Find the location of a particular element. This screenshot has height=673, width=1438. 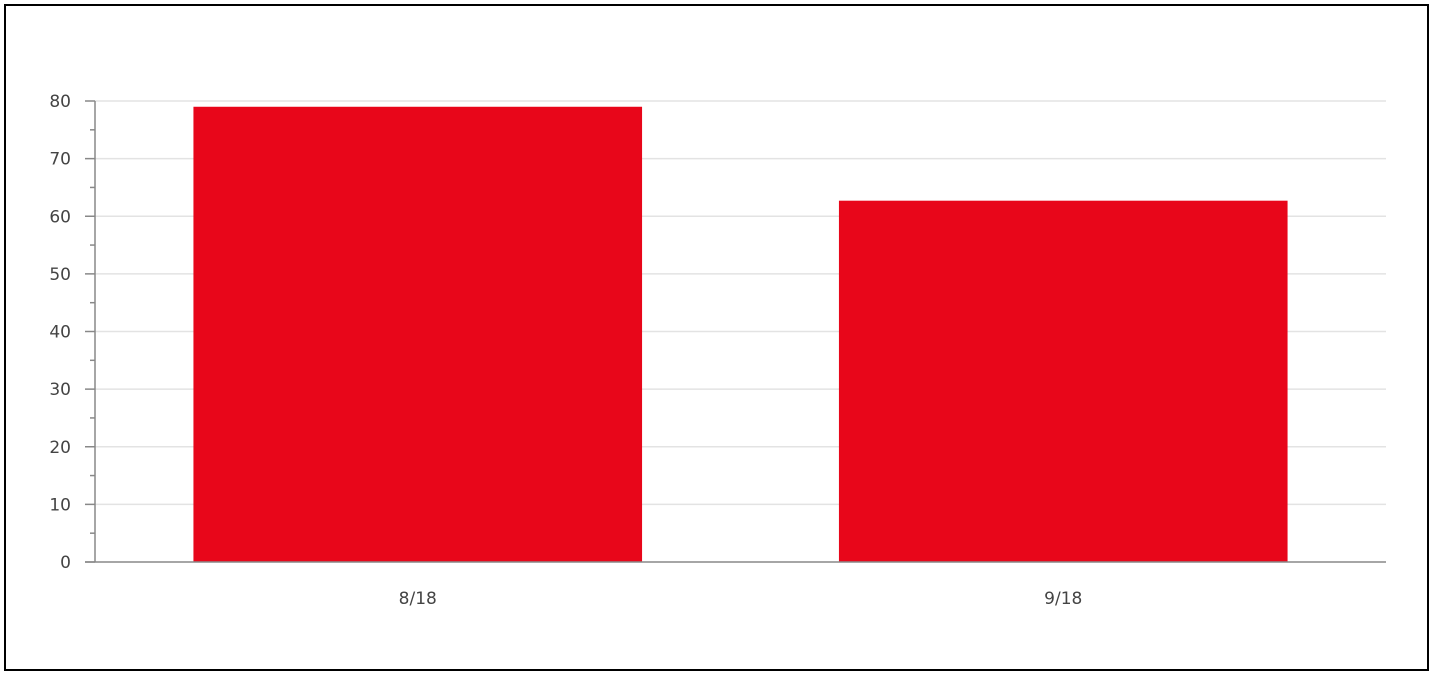

y-tick-label: 10 is located at coordinates (60, 505).